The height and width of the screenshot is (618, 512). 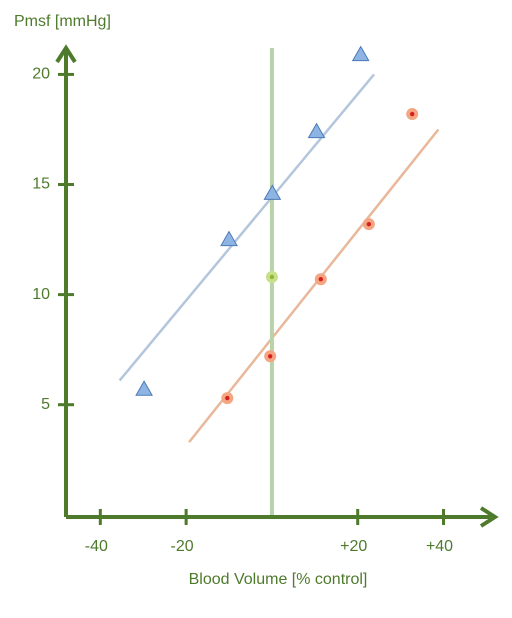 I want to click on x-tick-label: -40, so click(x=96, y=546).